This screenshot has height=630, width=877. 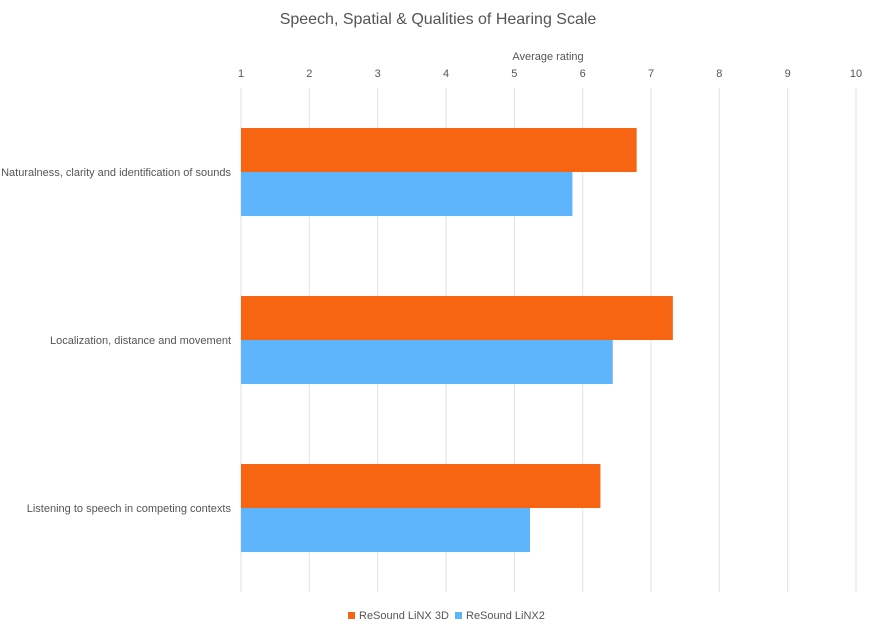 I want to click on x-tick-label: 8, so click(x=719, y=74).